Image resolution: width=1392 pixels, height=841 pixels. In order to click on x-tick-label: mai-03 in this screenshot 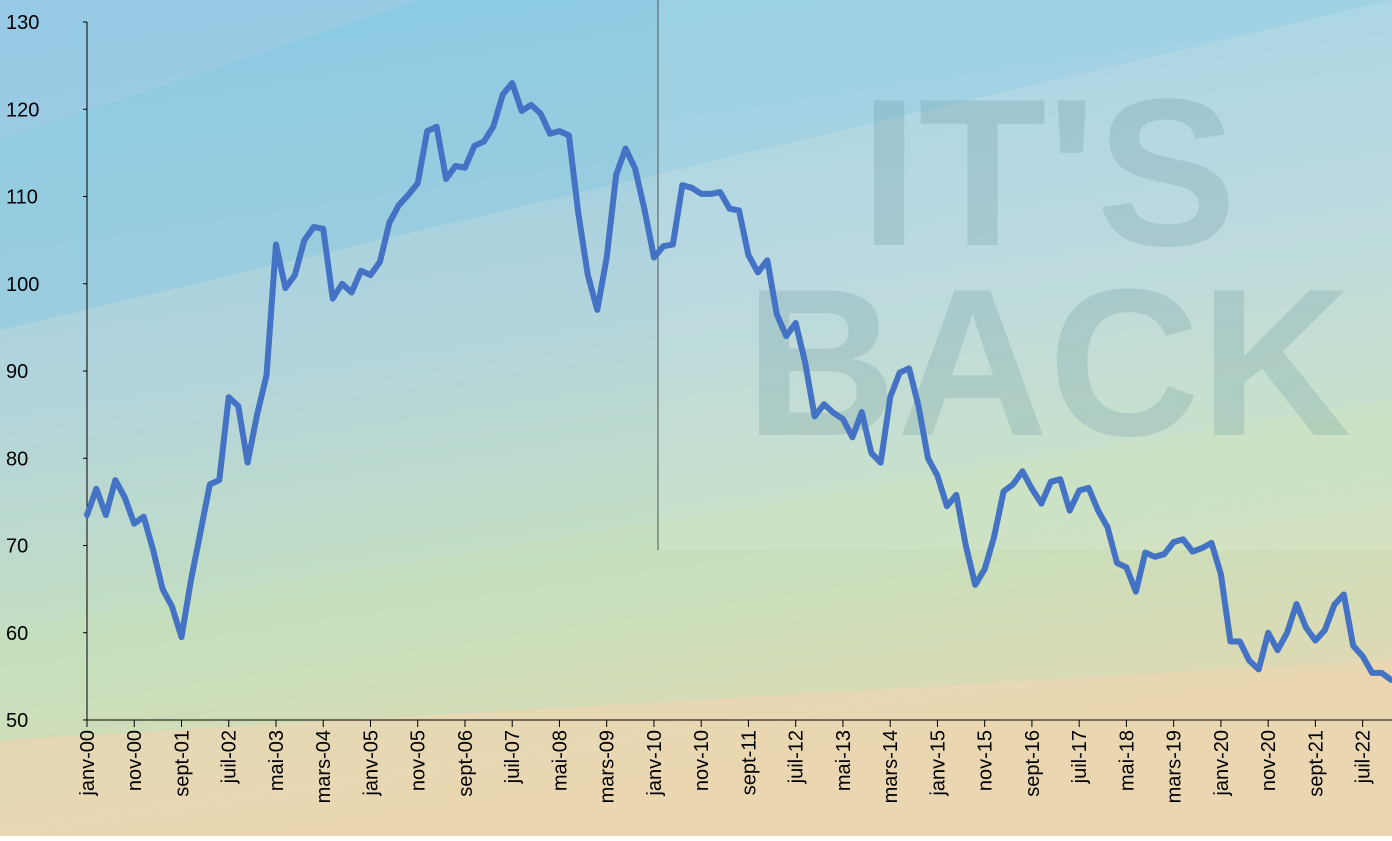, I will do `click(277, 760)`.